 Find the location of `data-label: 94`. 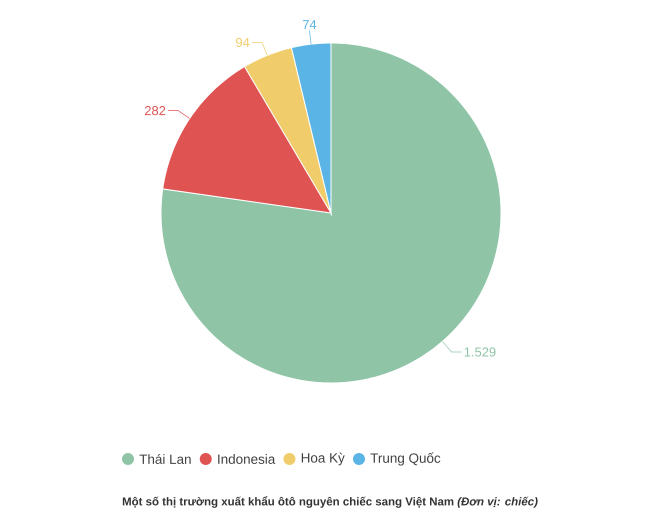

data-label: 94 is located at coordinates (243, 42).